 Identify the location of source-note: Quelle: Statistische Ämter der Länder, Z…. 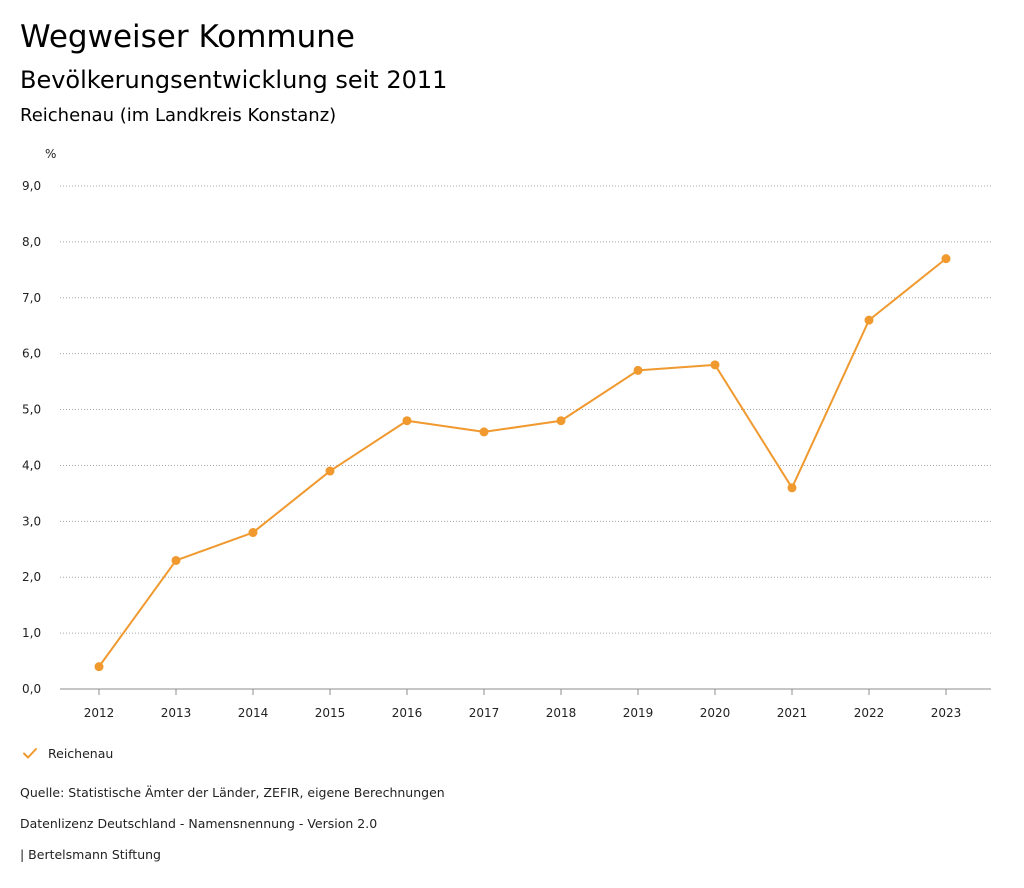
(232, 792).